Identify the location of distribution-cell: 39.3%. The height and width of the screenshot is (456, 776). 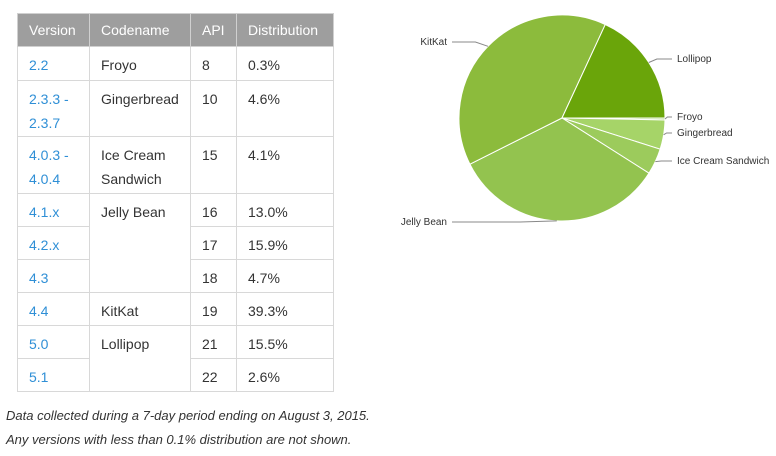
(285, 309).